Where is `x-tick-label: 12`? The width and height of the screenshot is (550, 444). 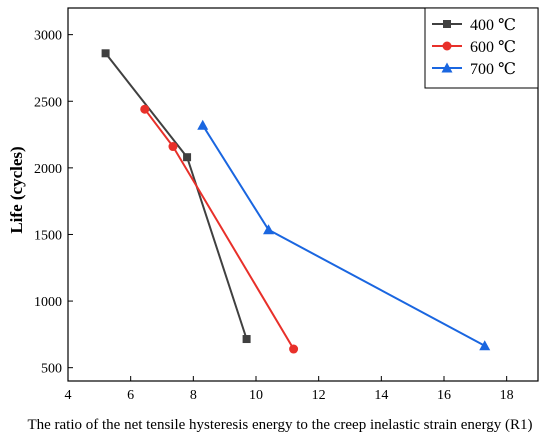
x-tick-label: 12 is located at coordinates (319, 395).